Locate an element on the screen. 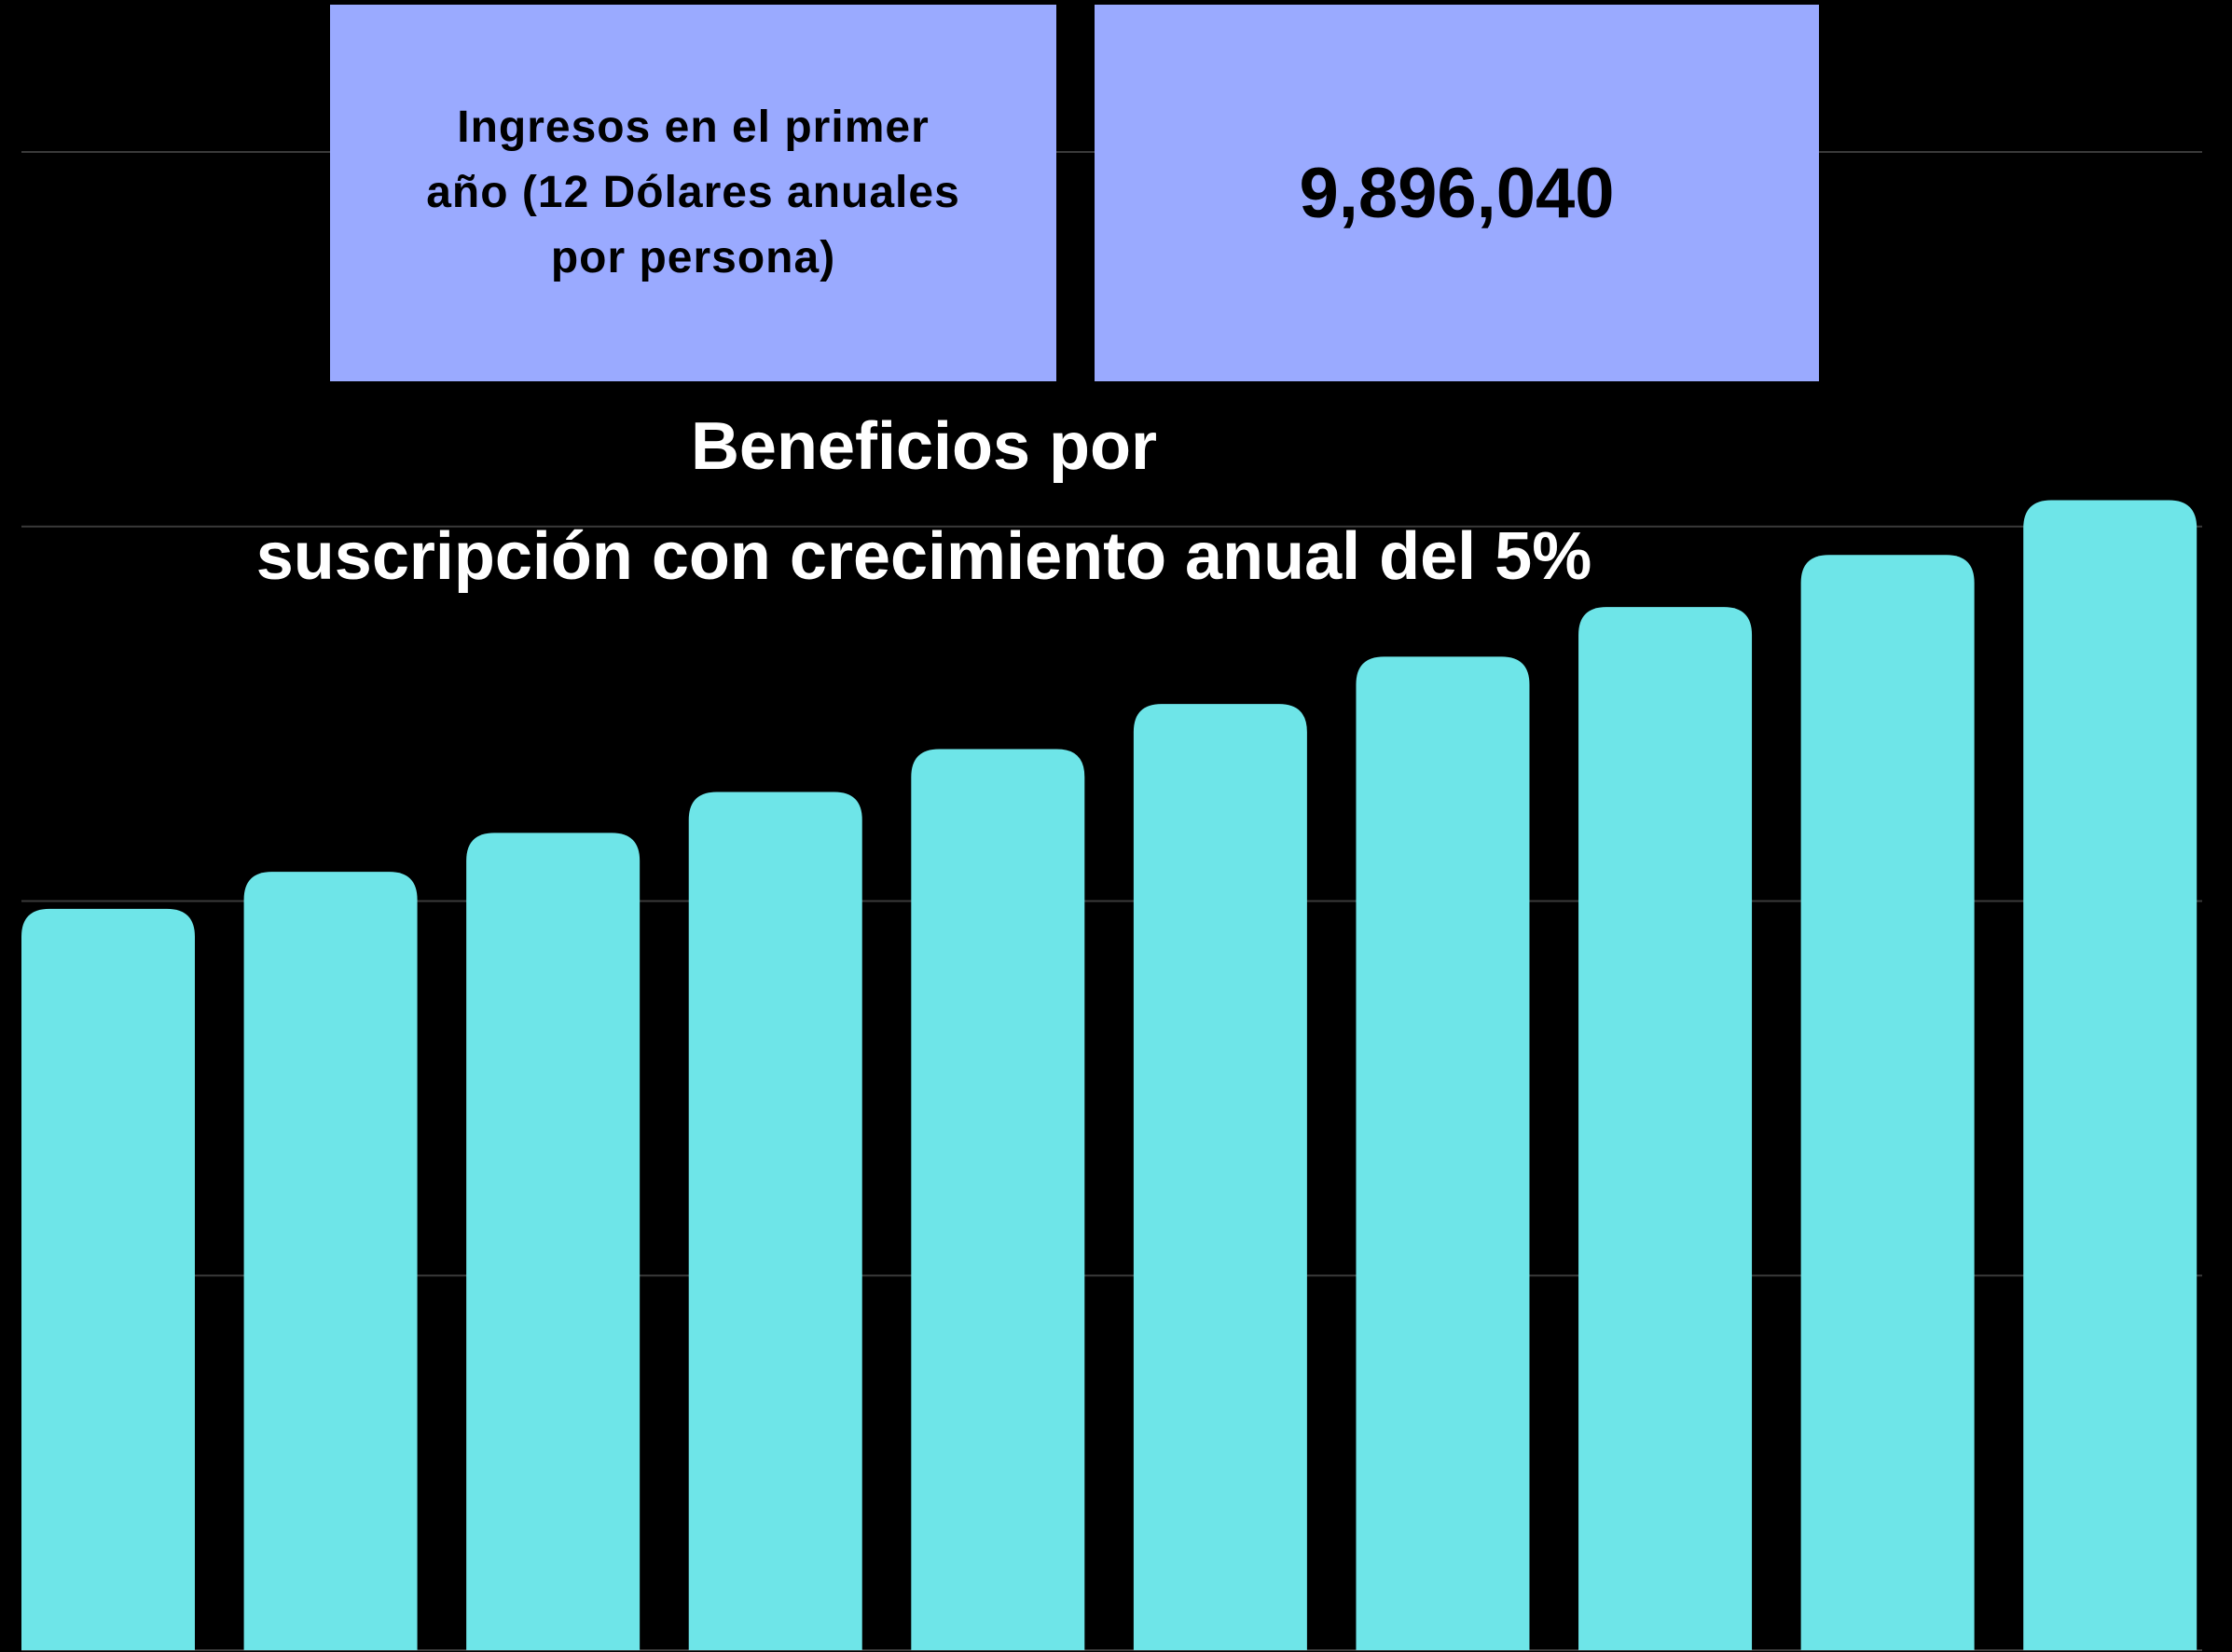 The width and height of the screenshot is (2232, 1652). info-value: 9,896,040 is located at coordinates (1457, 193).